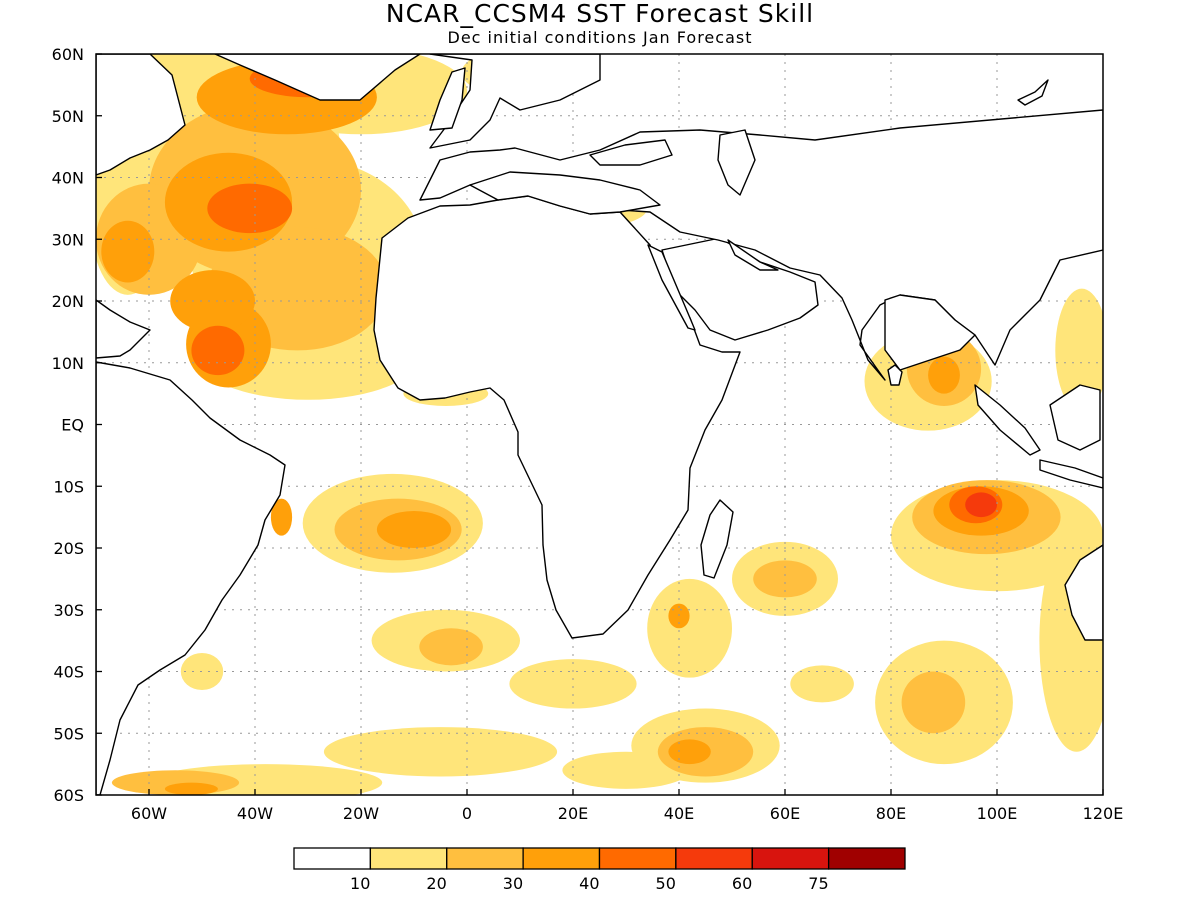  Describe the element at coordinates (666, 883) in the screenshot. I see `colorbar-label: 50` at that location.